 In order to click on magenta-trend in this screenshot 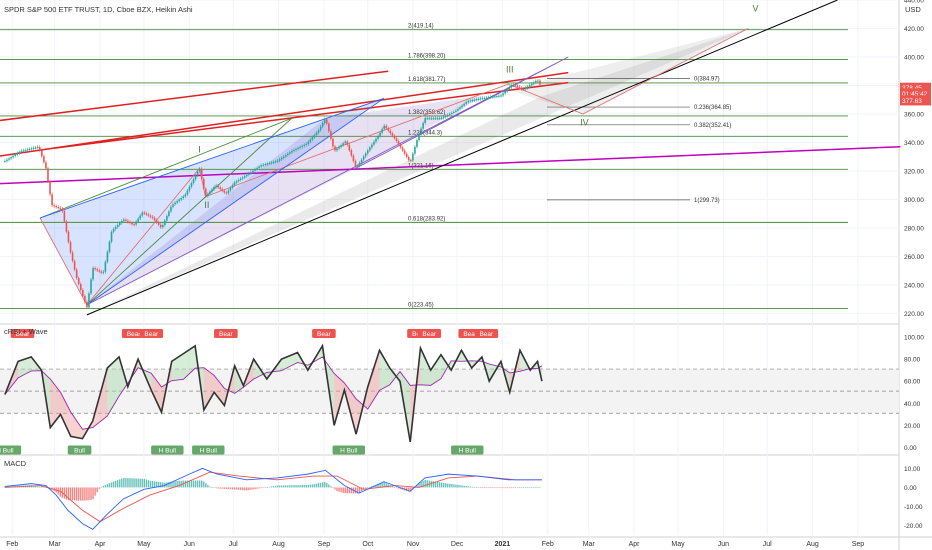, I will do `click(450, 165)`.